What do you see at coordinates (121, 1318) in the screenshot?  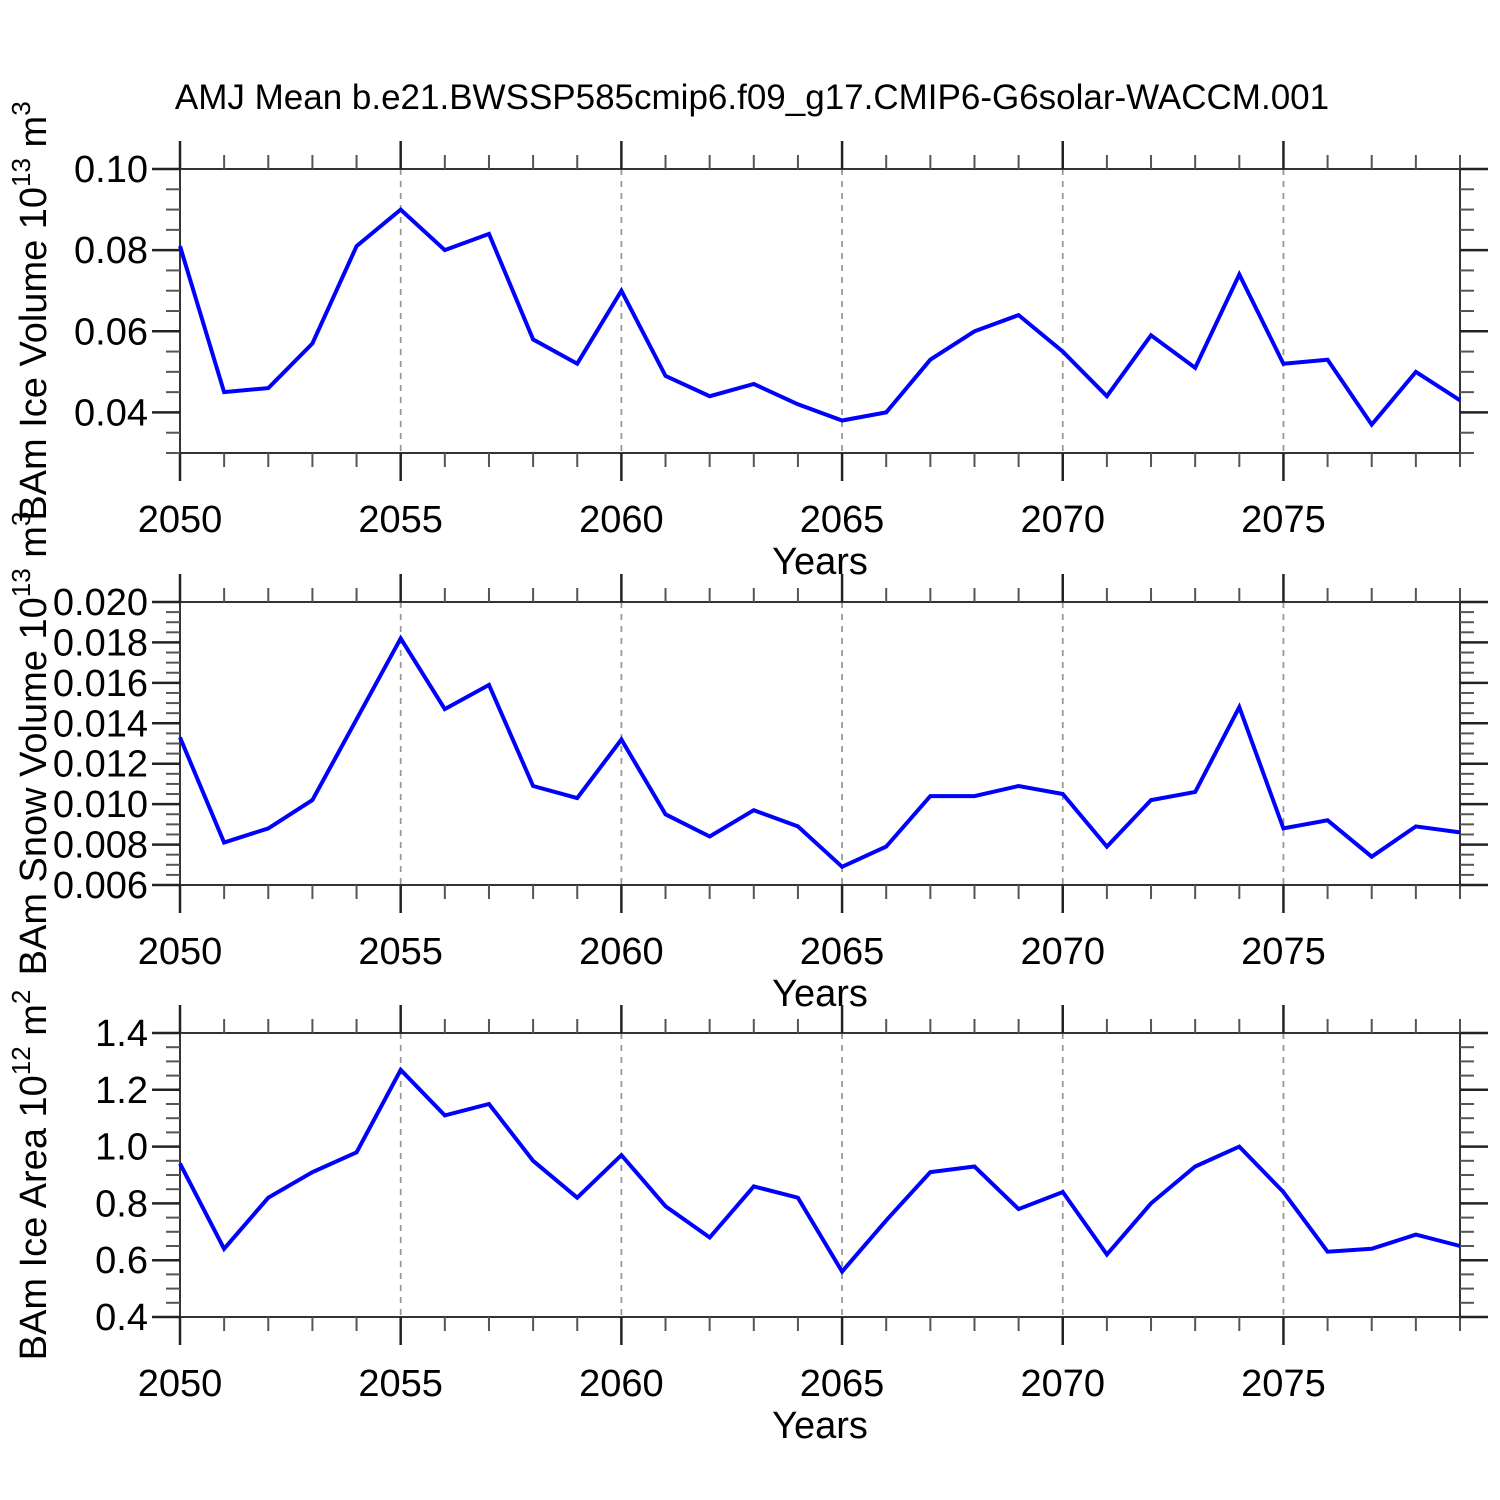 I see `y-tick-label: 0.4` at bounding box center [121, 1318].